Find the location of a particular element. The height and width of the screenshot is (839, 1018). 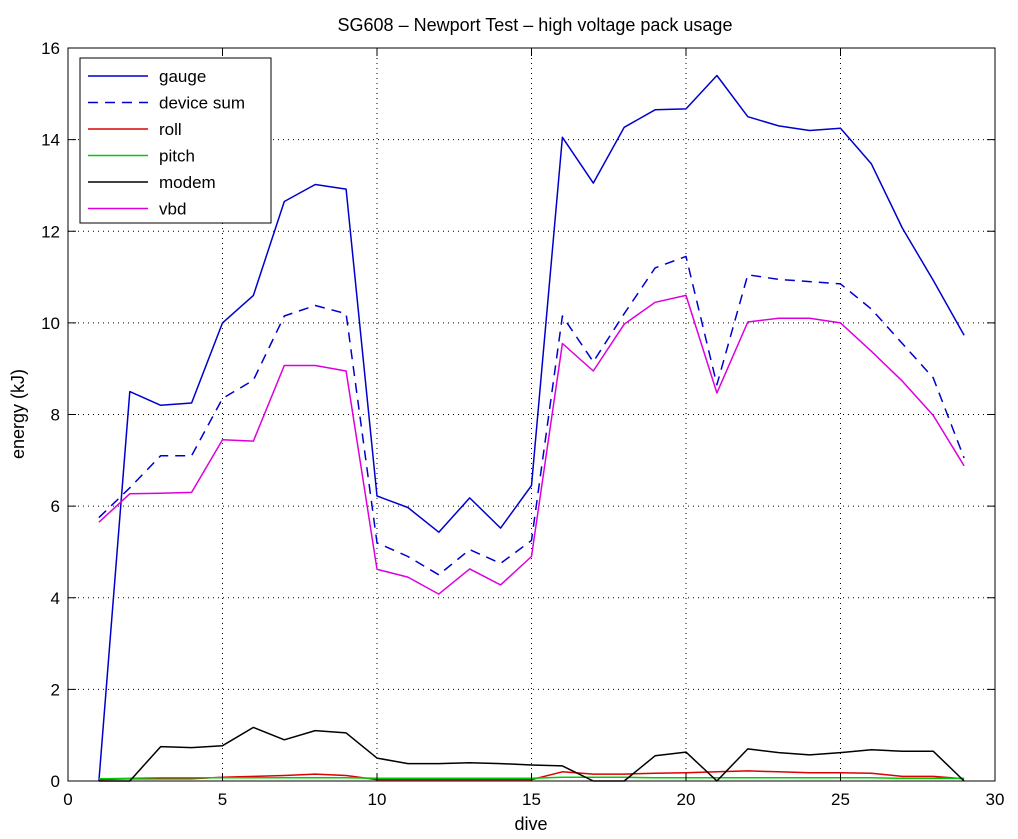

y-tick-label: 2 is located at coordinates (55, 689).